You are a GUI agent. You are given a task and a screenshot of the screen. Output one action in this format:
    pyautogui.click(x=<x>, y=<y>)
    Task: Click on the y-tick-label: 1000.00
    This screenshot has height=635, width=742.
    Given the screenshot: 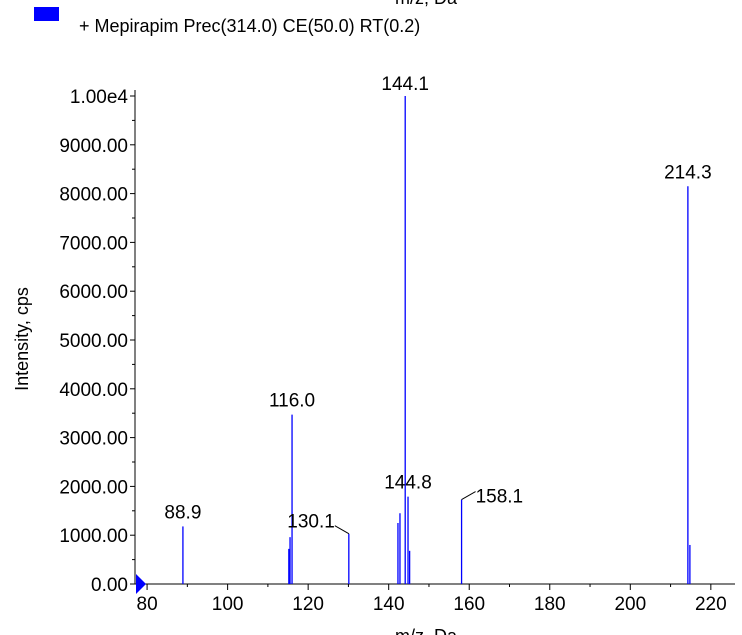 What is the action you would take?
    pyautogui.click(x=93, y=536)
    